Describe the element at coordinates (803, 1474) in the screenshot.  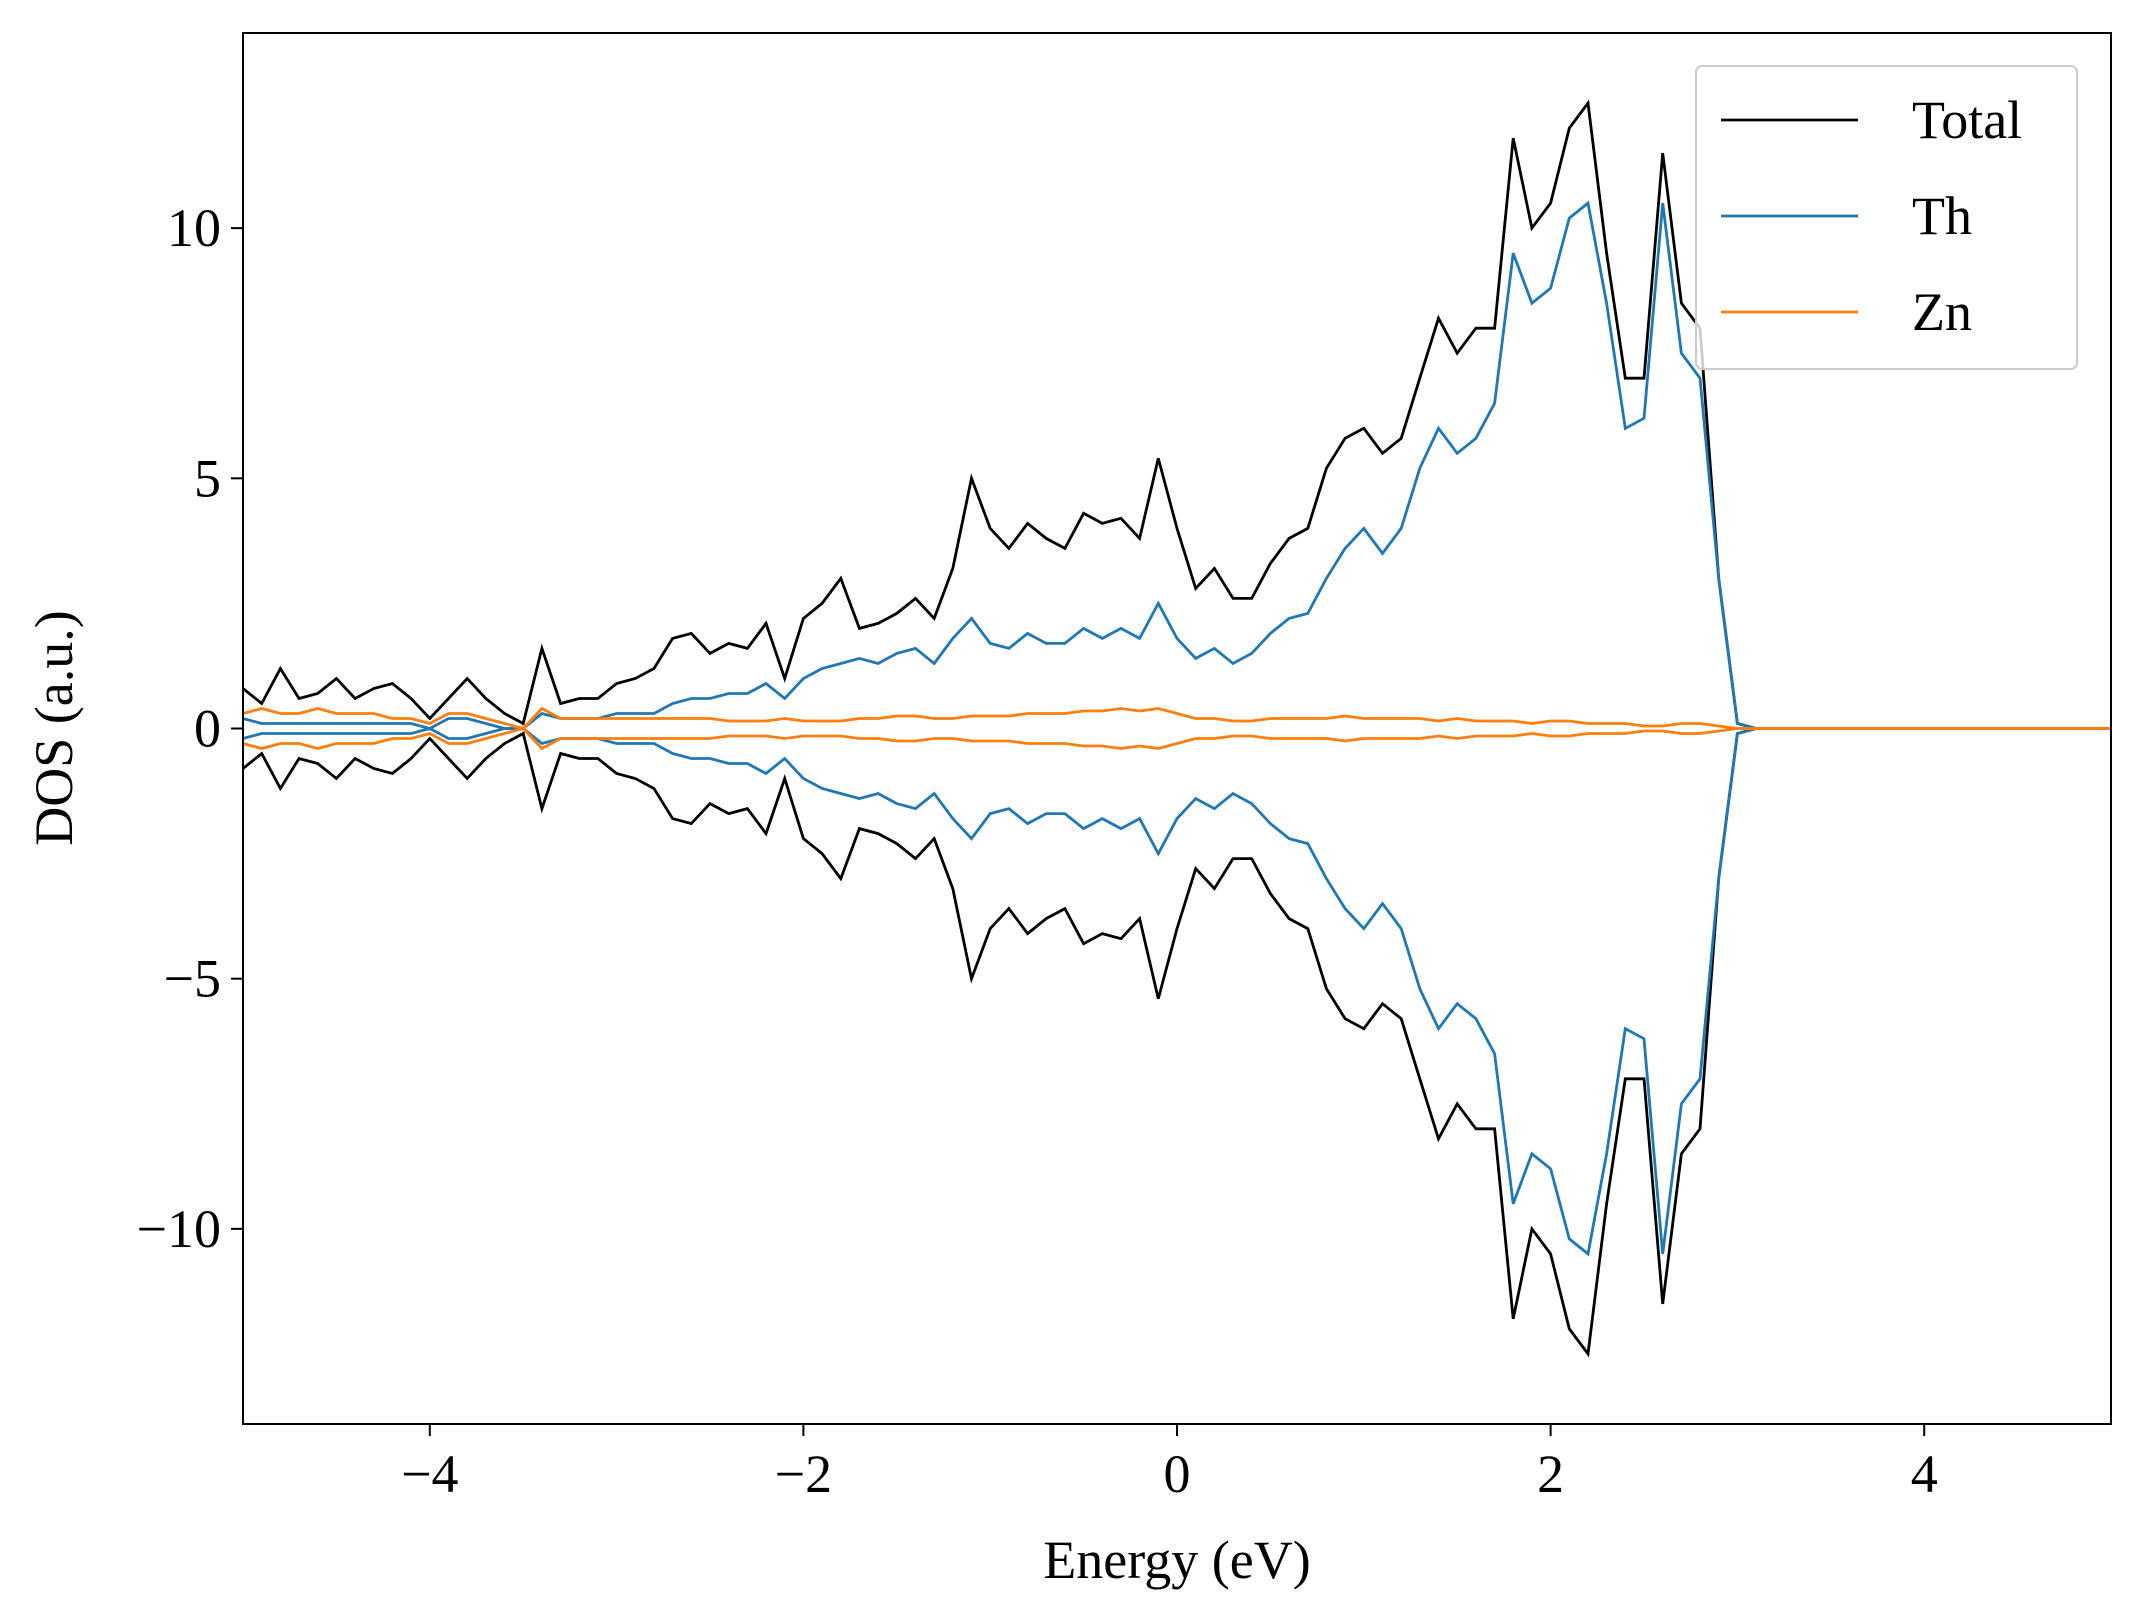
I see `x-tick-label: −2` at that location.